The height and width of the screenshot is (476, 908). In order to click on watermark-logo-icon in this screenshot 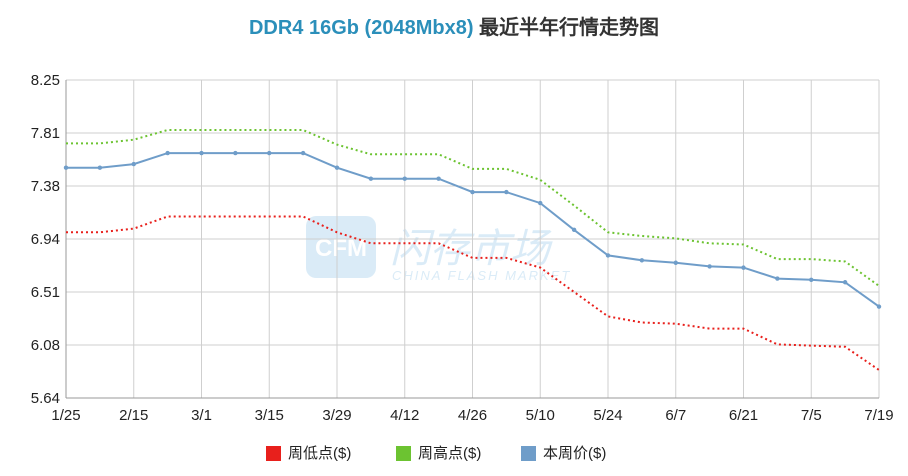, I will do `click(341, 247)`.